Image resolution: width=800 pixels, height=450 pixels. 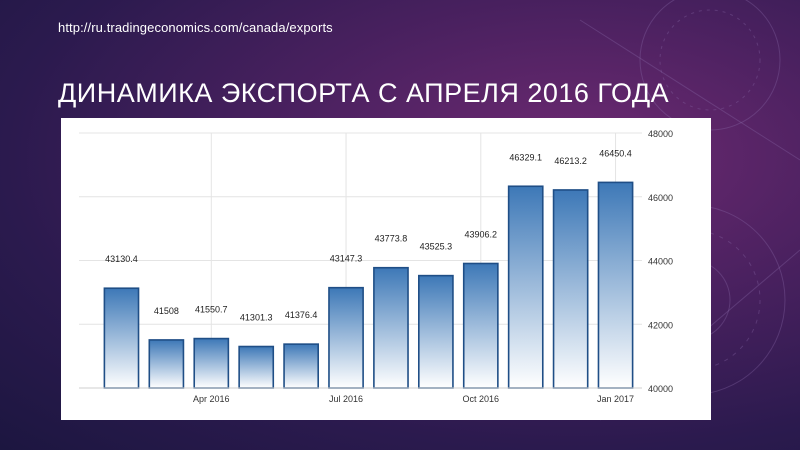 What do you see at coordinates (346, 399) in the screenshot?
I see `x-tick-label: Jul 2016` at bounding box center [346, 399].